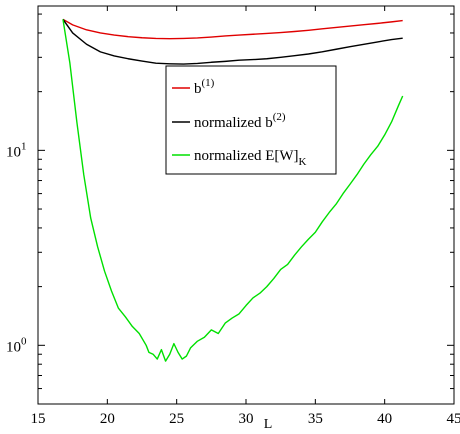 Image resolution: width=460 pixels, height=434 pixels. Describe the element at coordinates (240, 121) in the screenshot. I see `legend-label-2: normalized b(2)` at that location.